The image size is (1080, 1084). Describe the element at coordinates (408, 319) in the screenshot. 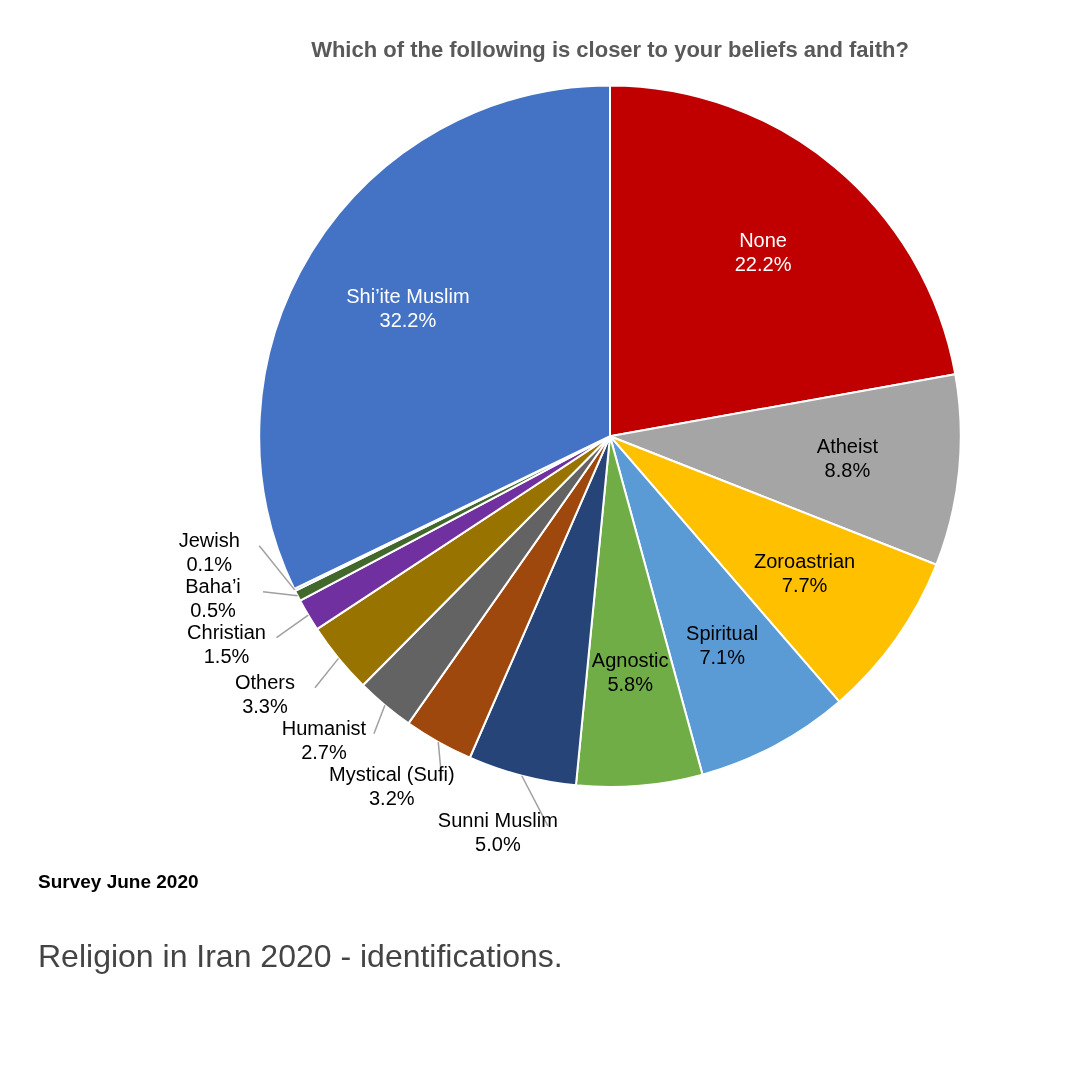

I see `data-label: 32.2%` at that location.